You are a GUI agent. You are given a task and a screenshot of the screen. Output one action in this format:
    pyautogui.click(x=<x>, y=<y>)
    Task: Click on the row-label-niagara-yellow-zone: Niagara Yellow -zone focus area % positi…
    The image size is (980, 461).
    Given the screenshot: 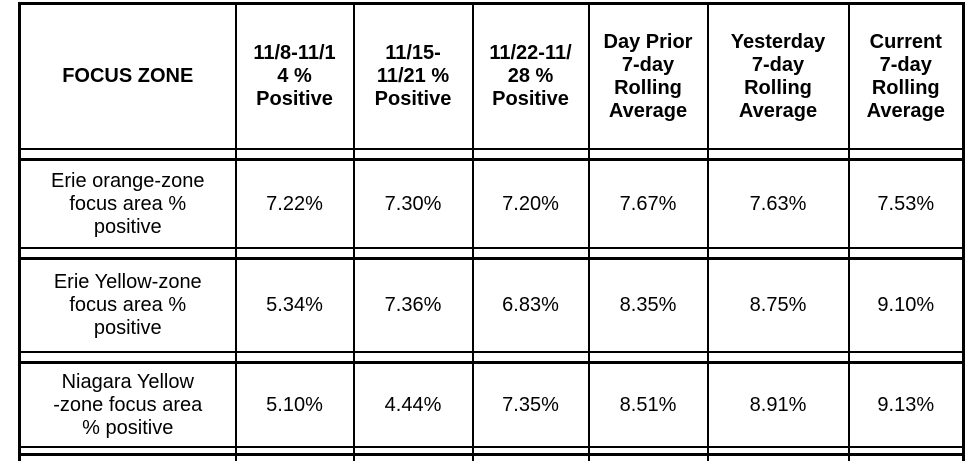 What is the action you would take?
    pyautogui.click(x=127, y=404)
    